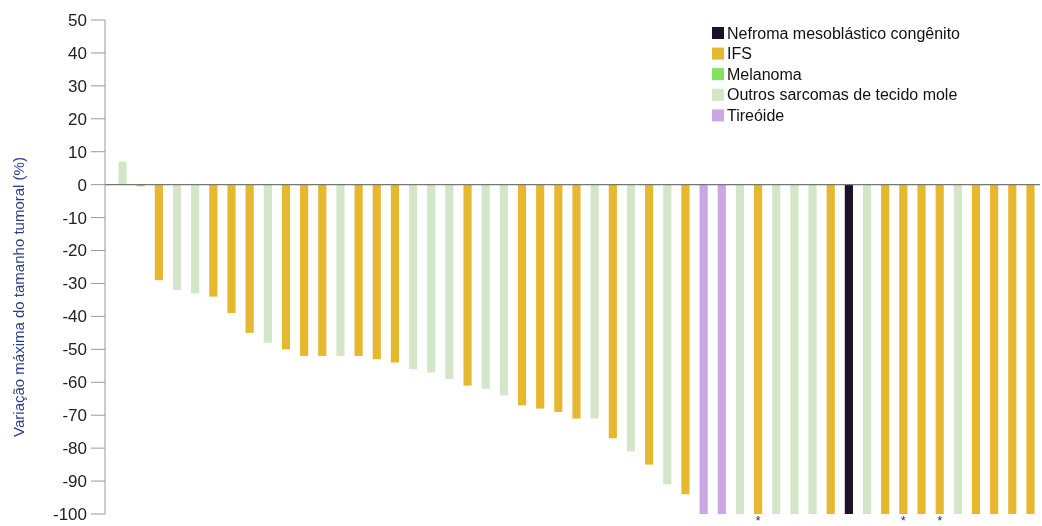 The width and height of the screenshot is (1042, 526). I want to click on legend-label: Melanoma, so click(764, 74).